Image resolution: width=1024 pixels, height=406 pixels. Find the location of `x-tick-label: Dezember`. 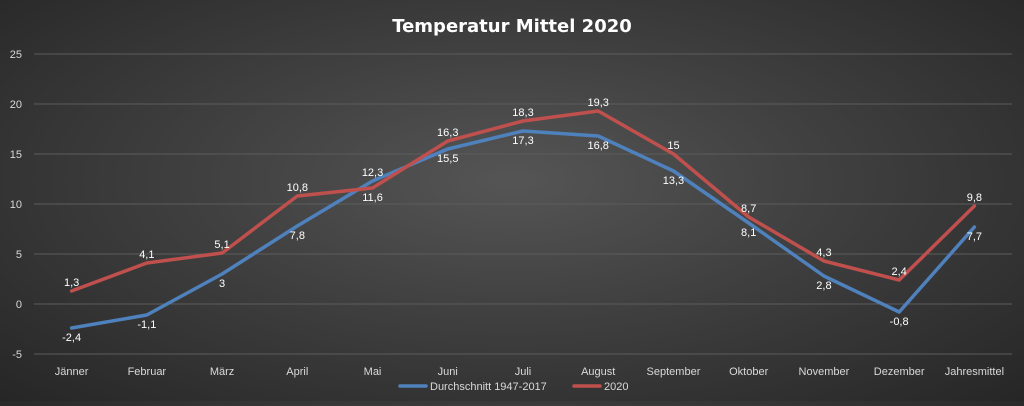

x-tick-label: Dezember is located at coordinates (899, 372).